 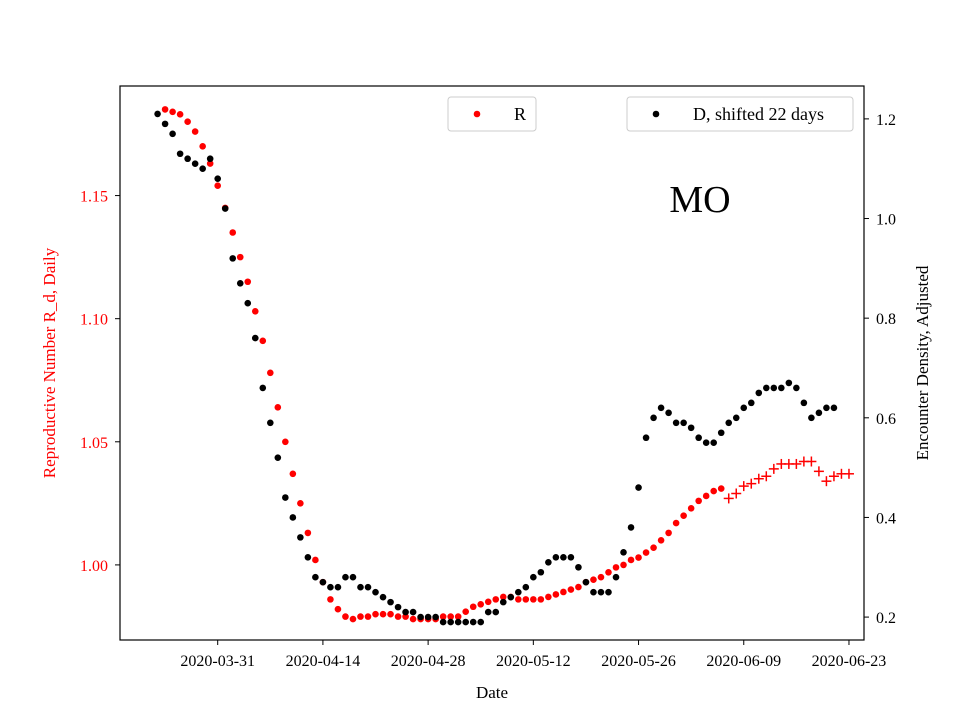 What do you see at coordinates (217, 661) in the screenshot?
I see `x-tick-label: 2020-03-31` at bounding box center [217, 661].